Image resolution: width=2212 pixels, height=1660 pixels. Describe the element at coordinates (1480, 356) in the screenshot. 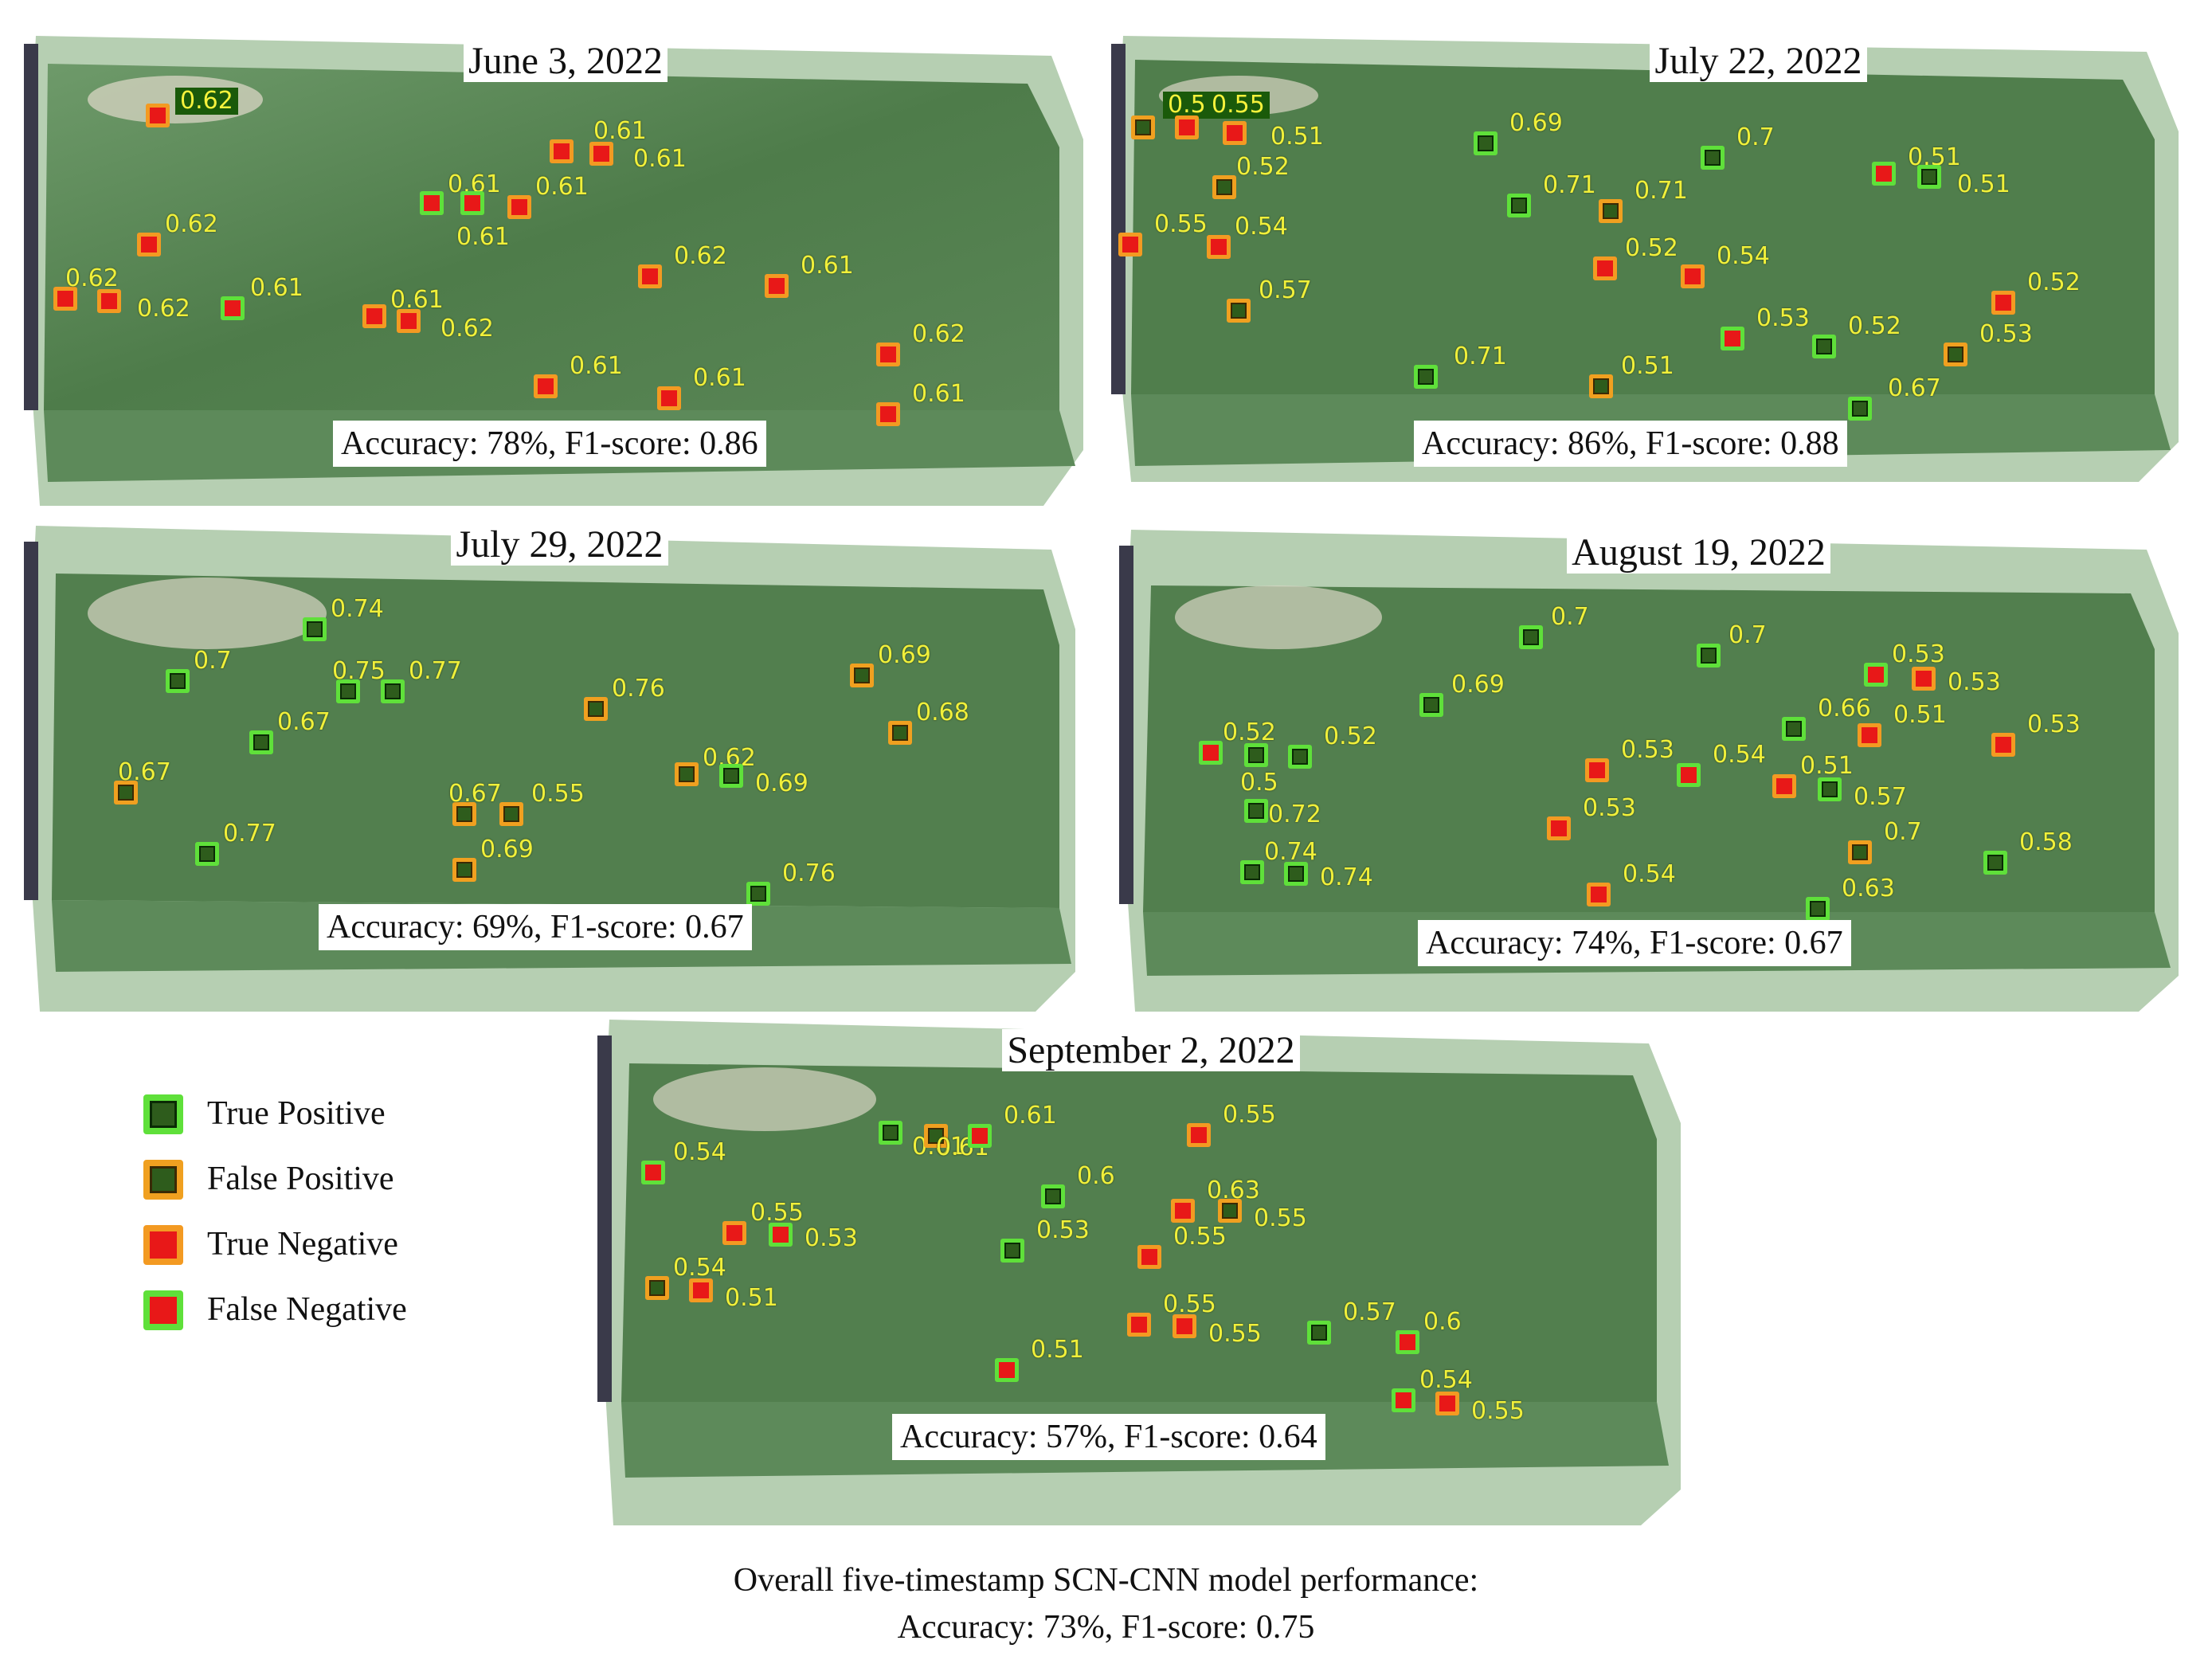

I see `marker-label: 0.71` at that location.